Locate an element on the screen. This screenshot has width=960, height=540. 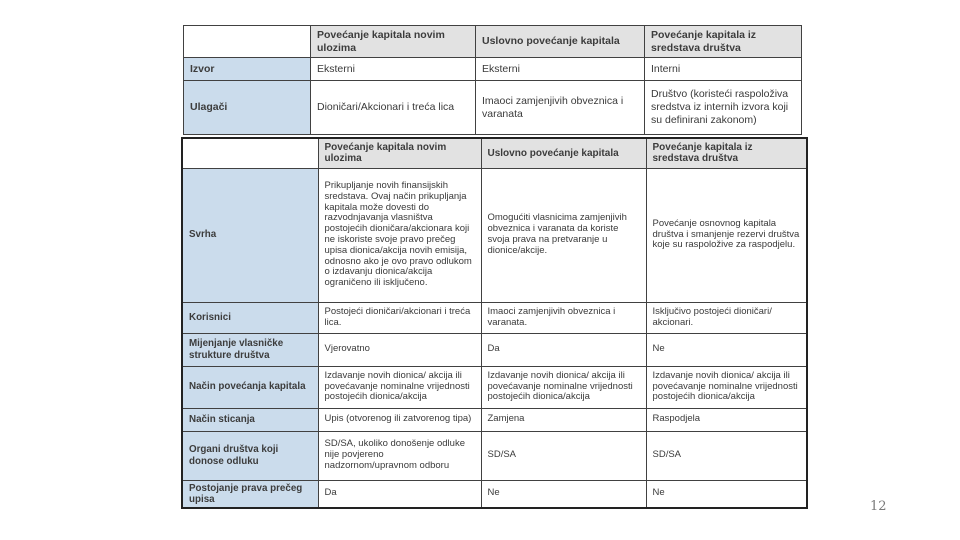
table-cell: Interni is located at coordinates (723, 69).